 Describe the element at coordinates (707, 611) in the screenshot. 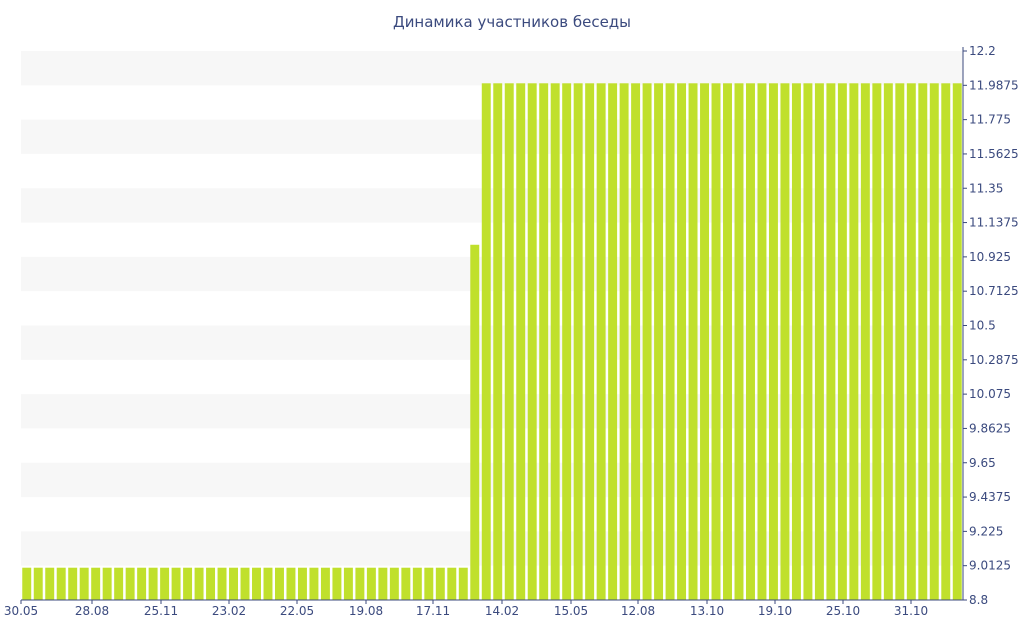

I see `x-tick-label: 13.10` at that location.